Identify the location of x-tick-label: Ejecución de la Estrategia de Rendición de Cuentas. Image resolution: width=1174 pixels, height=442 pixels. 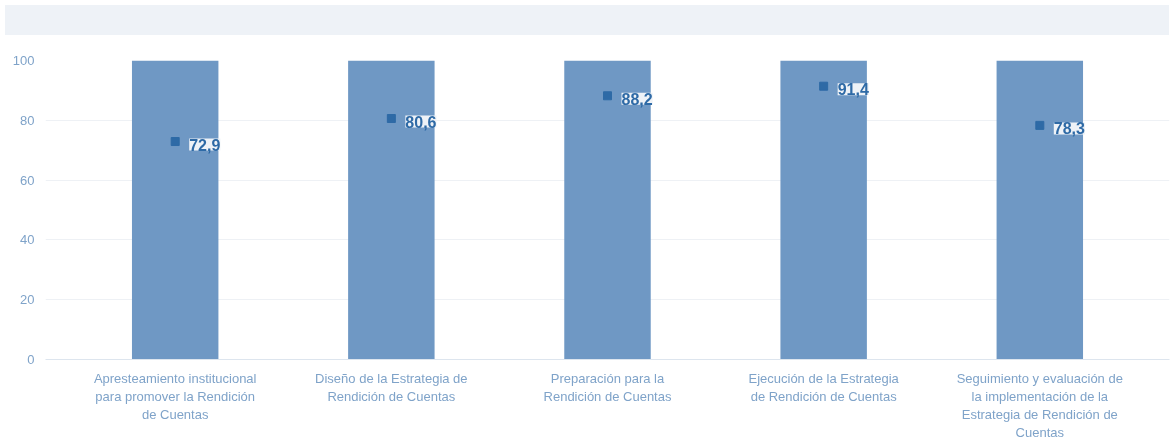
(824, 387).